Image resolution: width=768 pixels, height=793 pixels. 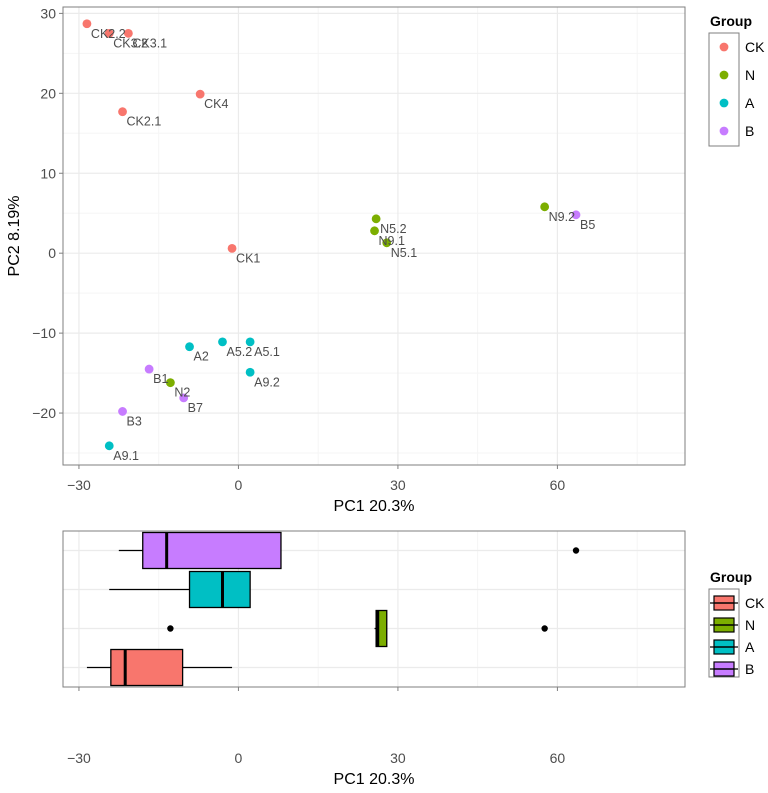 What do you see at coordinates (393, 229) in the screenshot?
I see `scatter-point-label: N5.2` at bounding box center [393, 229].